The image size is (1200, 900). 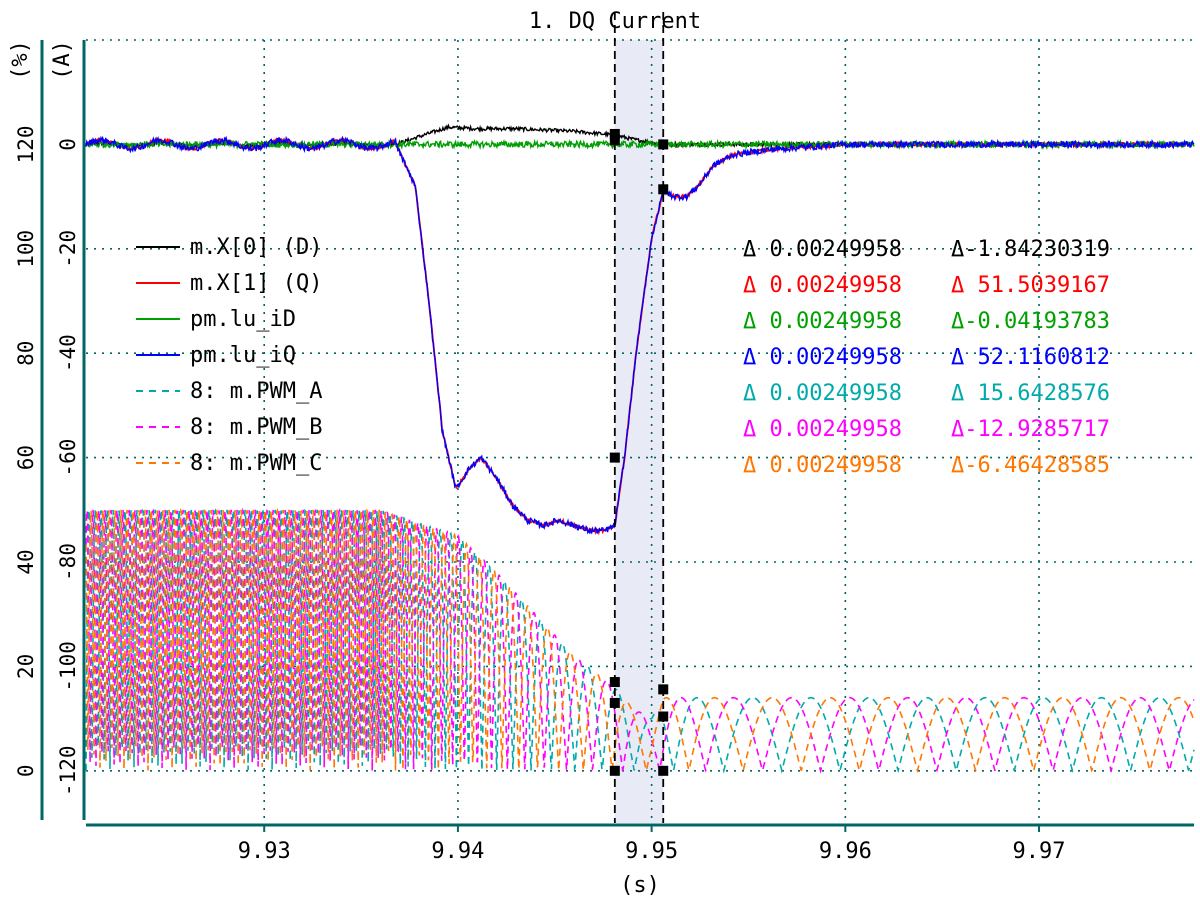 What do you see at coordinates (26, 353) in the screenshot?
I see `y-tick-label-percent: 80` at bounding box center [26, 353].